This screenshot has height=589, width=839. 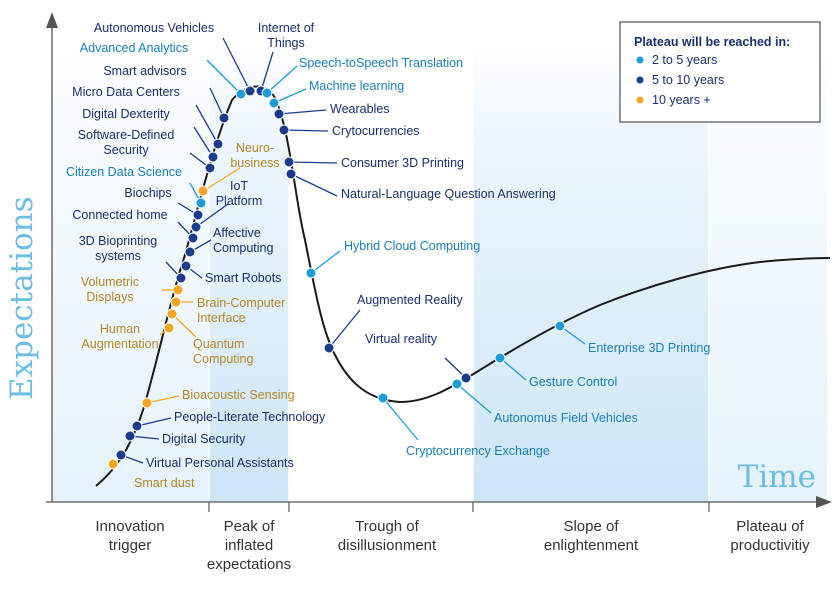 What do you see at coordinates (777, 477) in the screenshot?
I see `x-axis-title: Time` at bounding box center [777, 477].